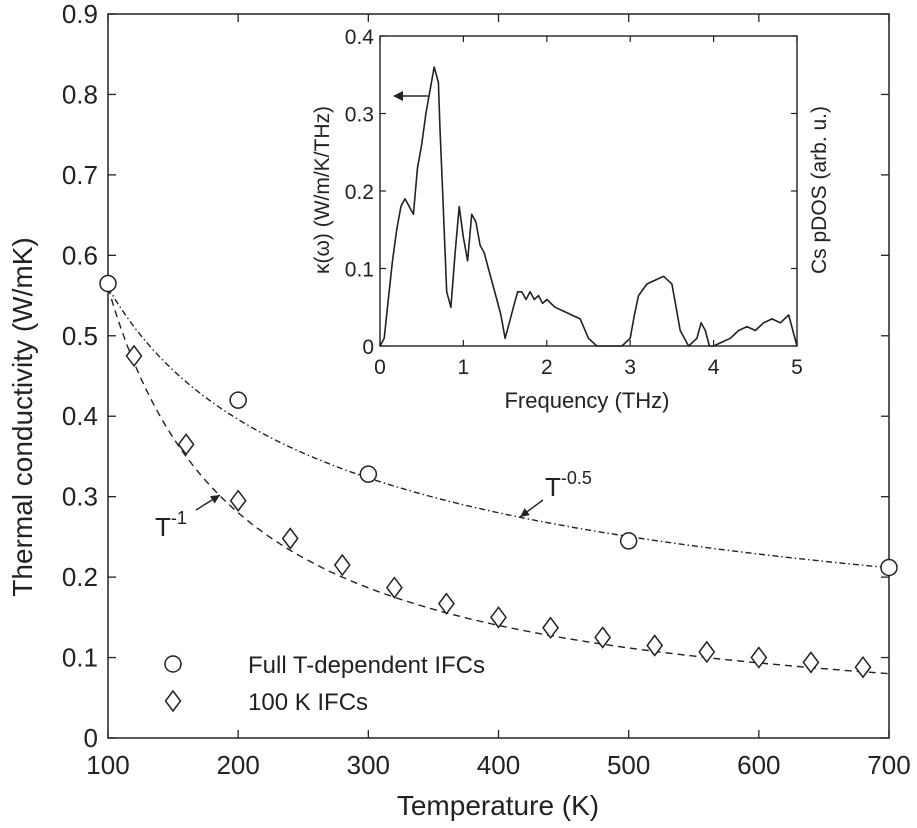 The width and height of the screenshot is (917, 828). What do you see at coordinates (498, 805) in the screenshot?
I see `x-axis-title: Temperature (K)` at bounding box center [498, 805].